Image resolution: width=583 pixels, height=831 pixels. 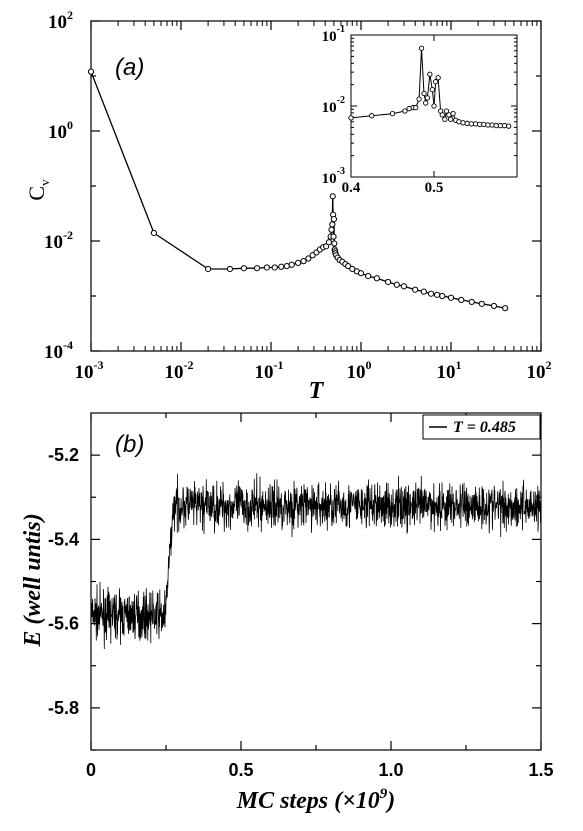 I want to click on inset-y-tick-label: 10⁻², so click(x=333, y=105).